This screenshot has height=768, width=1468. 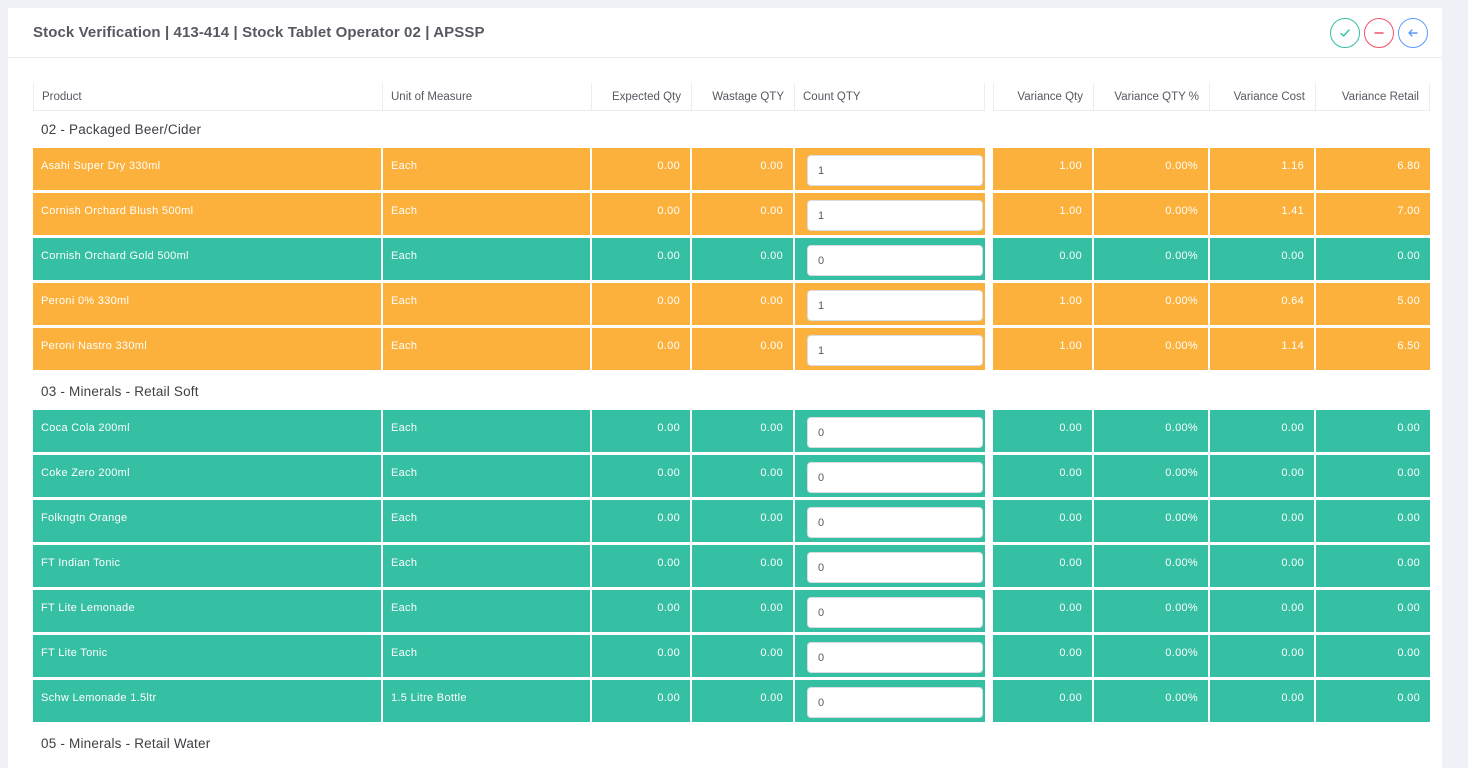 What do you see at coordinates (731, 129) in the screenshot?
I see `section-header: 02 - Packaged Beer/Cider` at bounding box center [731, 129].